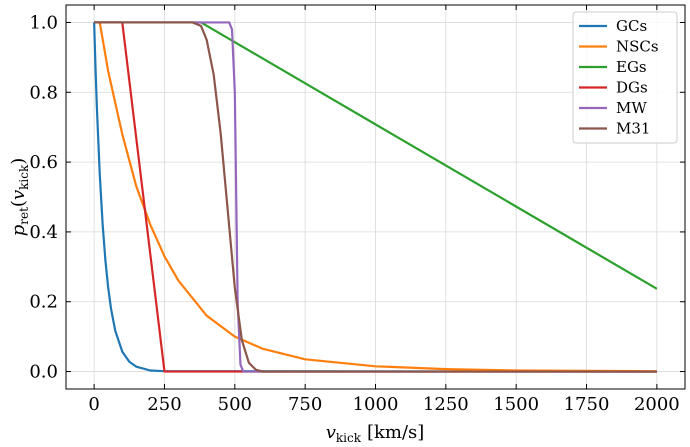 Image resolution: width=690 pixels, height=447 pixels. I want to click on x-tick-label: 1250, so click(446, 404).